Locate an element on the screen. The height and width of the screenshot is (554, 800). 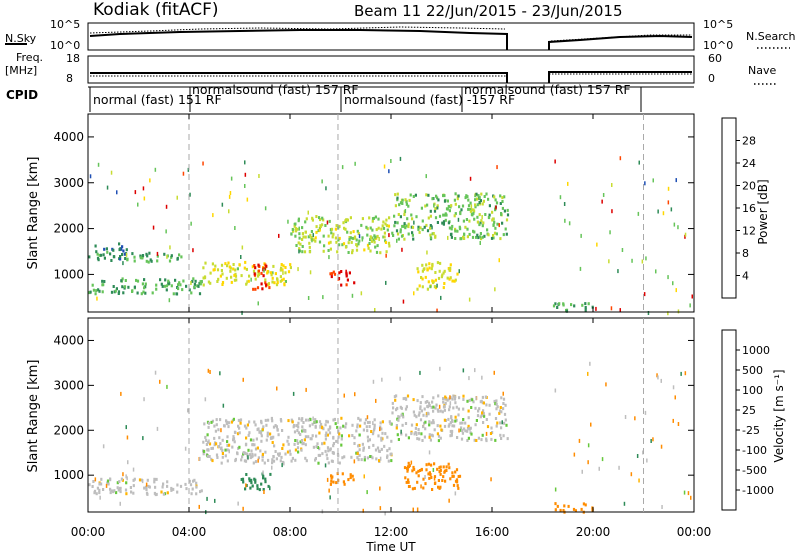
colorbar-tick-label: 24 is located at coordinates (749, 163).